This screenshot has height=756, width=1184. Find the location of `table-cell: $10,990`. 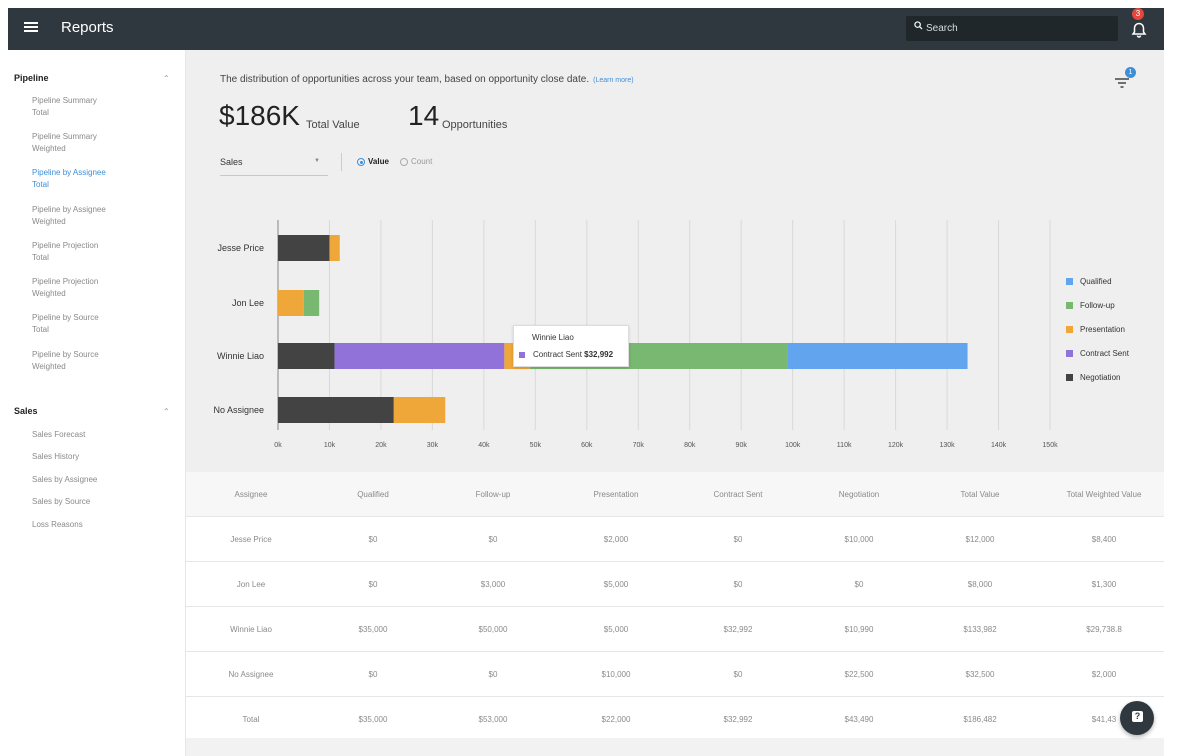

table-cell: $10,990 is located at coordinates (859, 629).